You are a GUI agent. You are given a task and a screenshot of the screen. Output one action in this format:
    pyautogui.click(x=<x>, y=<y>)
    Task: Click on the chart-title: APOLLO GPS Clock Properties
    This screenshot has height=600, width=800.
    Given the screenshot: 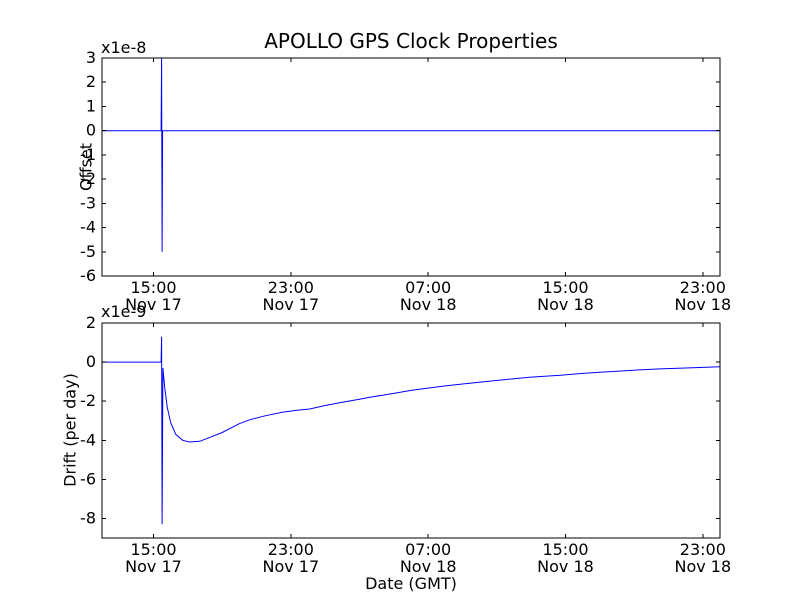 What is the action you would take?
    pyautogui.click(x=411, y=41)
    